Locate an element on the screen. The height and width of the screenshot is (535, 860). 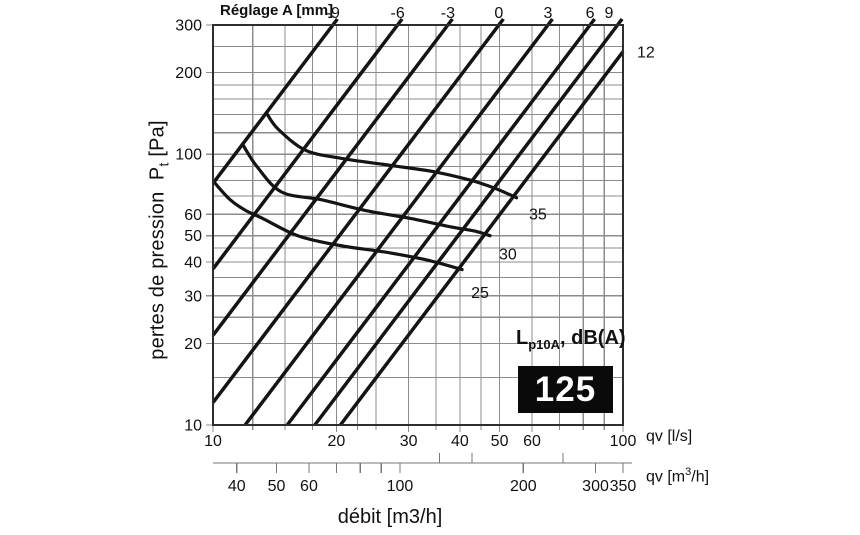
tick-label: 3 is located at coordinates (547, 13).